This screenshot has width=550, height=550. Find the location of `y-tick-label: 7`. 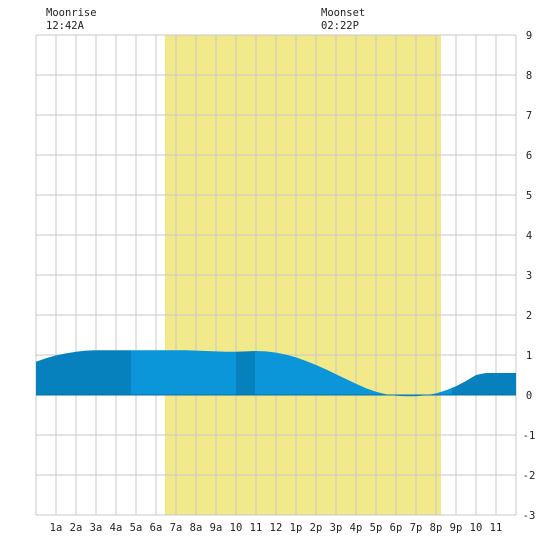

y-tick-label: 7 is located at coordinates (529, 116).